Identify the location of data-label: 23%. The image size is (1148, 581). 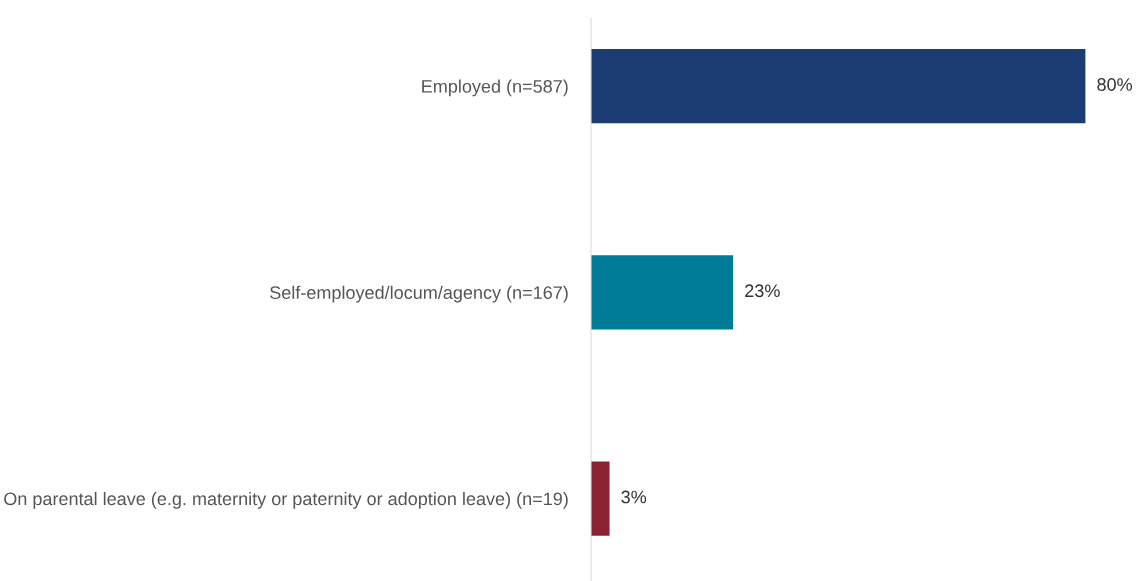
(762, 291).